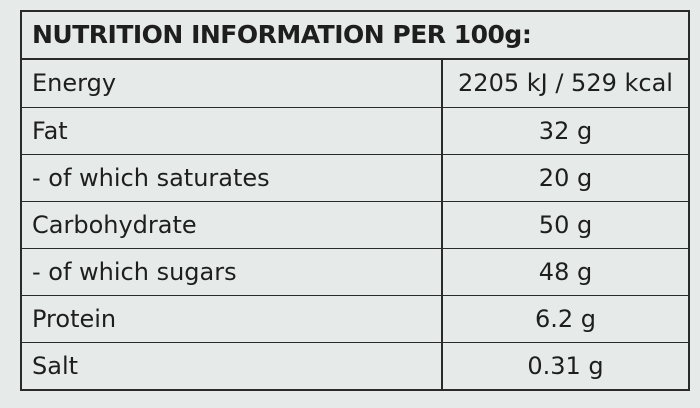  I want to click on table-row: Salt 0.31 g, so click(355, 365).